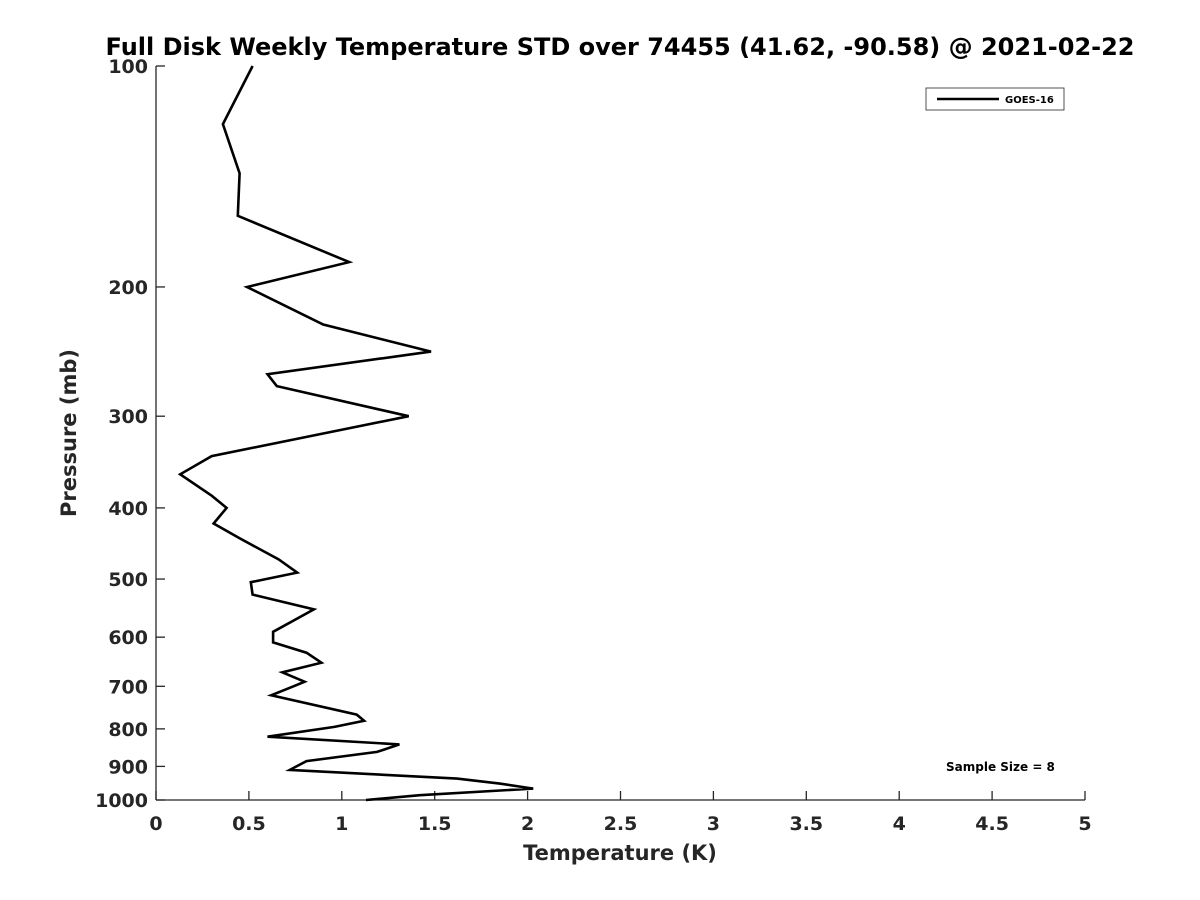  What do you see at coordinates (995, 99) in the screenshot?
I see `legend: GOES-16` at bounding box center [995, 99].